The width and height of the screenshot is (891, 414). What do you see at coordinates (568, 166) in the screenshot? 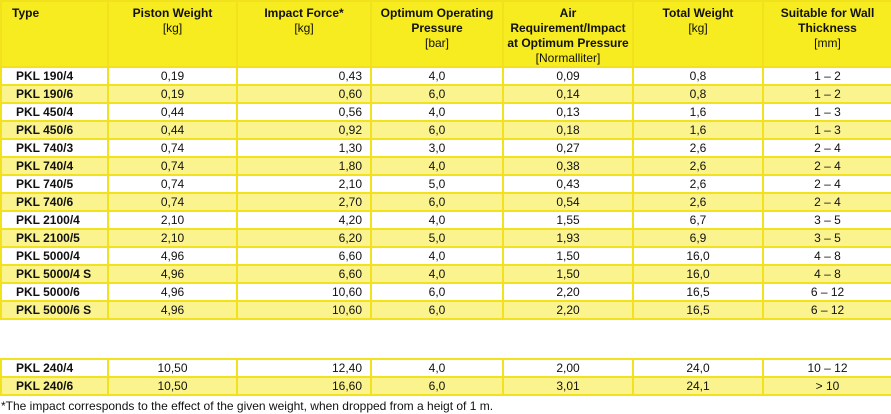
I see `value-cell: 0,38` at bounding box center [568, 166].